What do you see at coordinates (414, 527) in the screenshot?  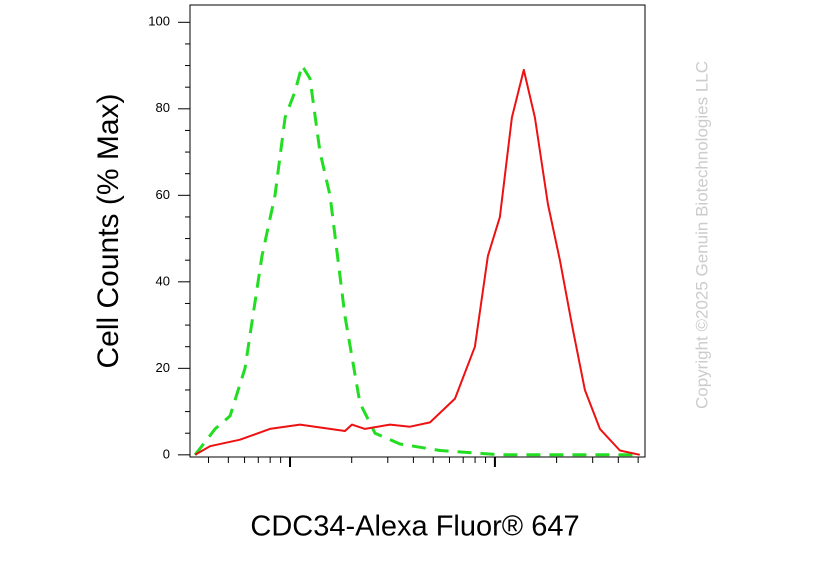 I see `x-axis-label: CDC34-Alexa Fluor® 647` at bounding box center [414, 527].